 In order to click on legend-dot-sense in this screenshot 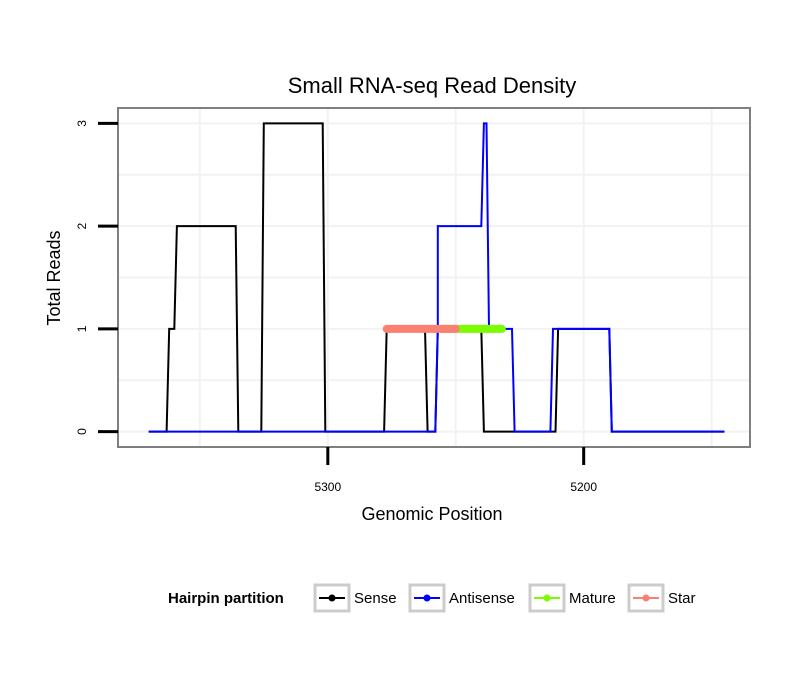, I will do `click(332, 598)`.